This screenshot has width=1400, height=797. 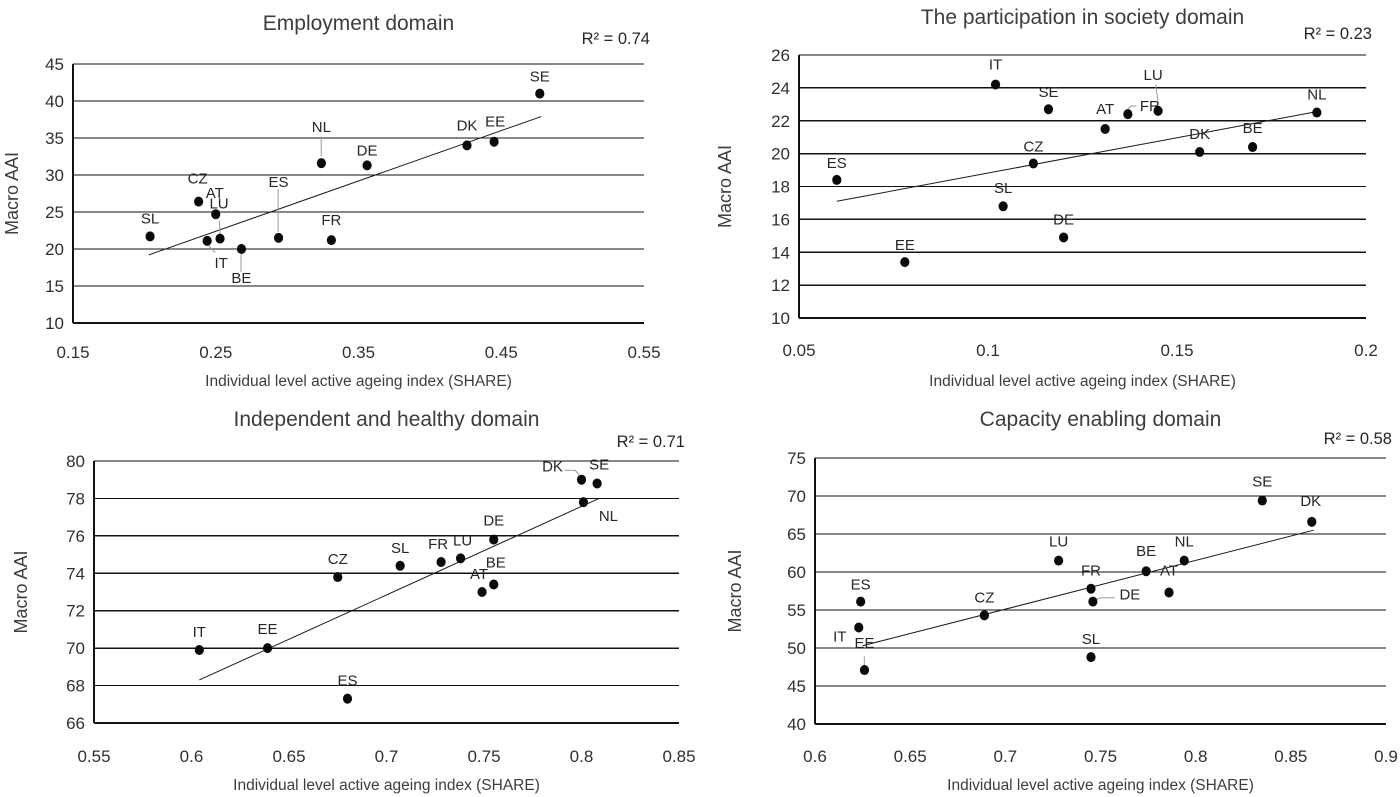 What do you see at coordinates (72, 352) in the screenshot?
I see `x-tick-label: 0.15` at bounding box center [72, 352].